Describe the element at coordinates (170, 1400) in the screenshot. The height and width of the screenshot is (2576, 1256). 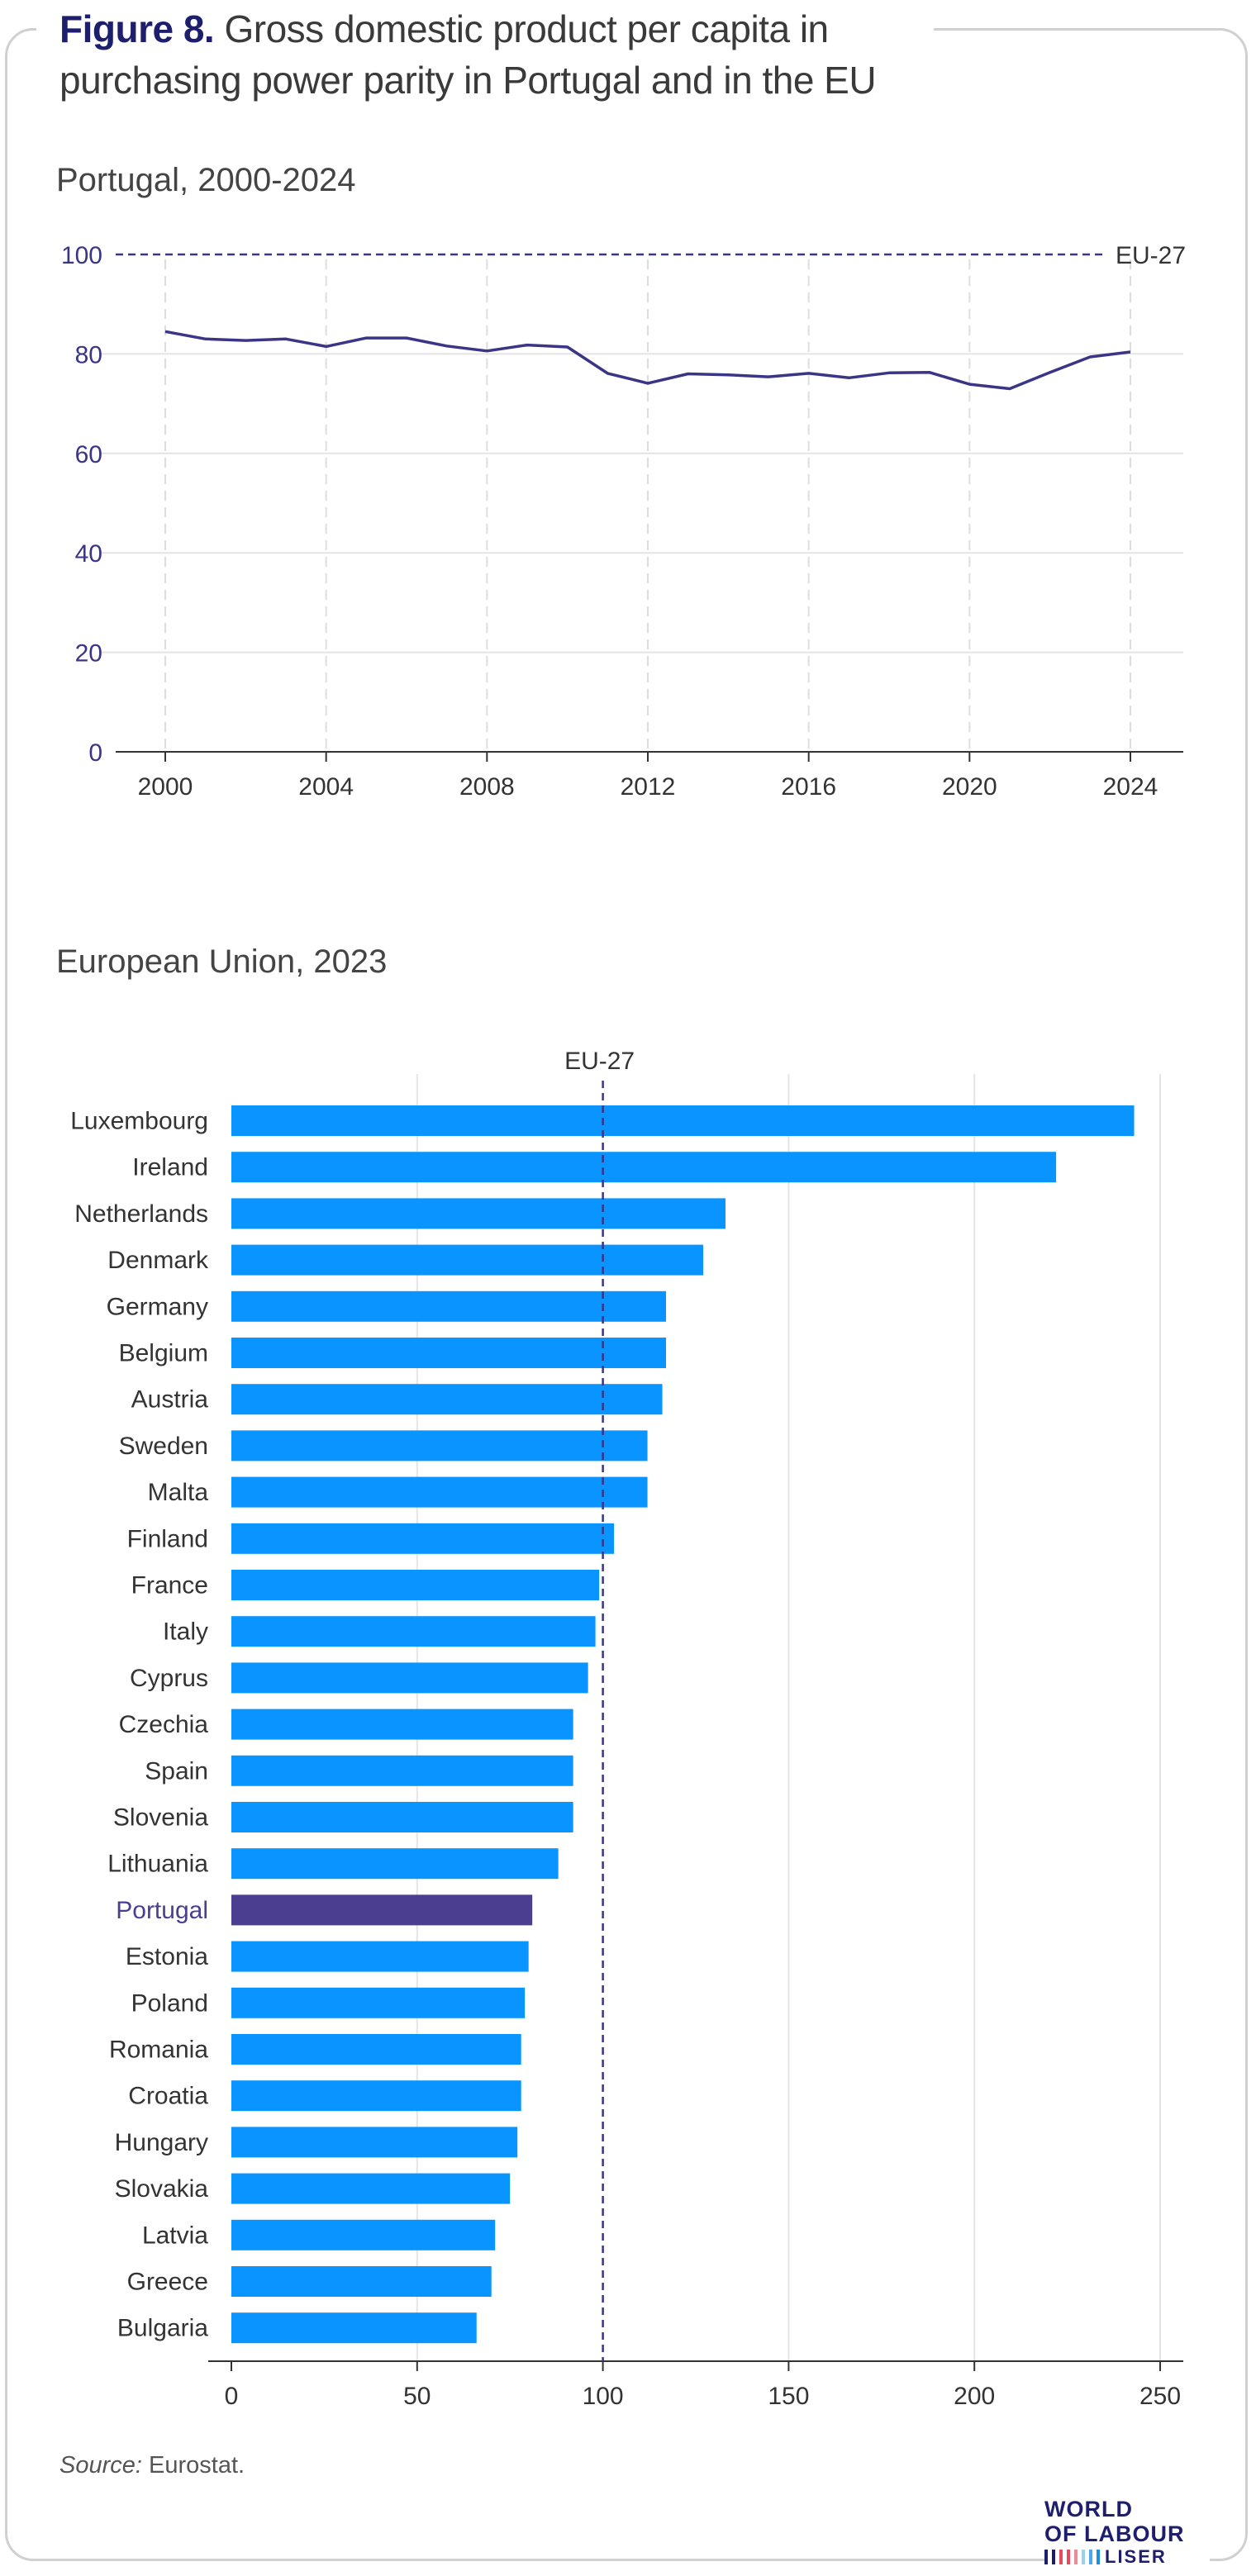
I see `bar-label-austria: Austria` at that location.